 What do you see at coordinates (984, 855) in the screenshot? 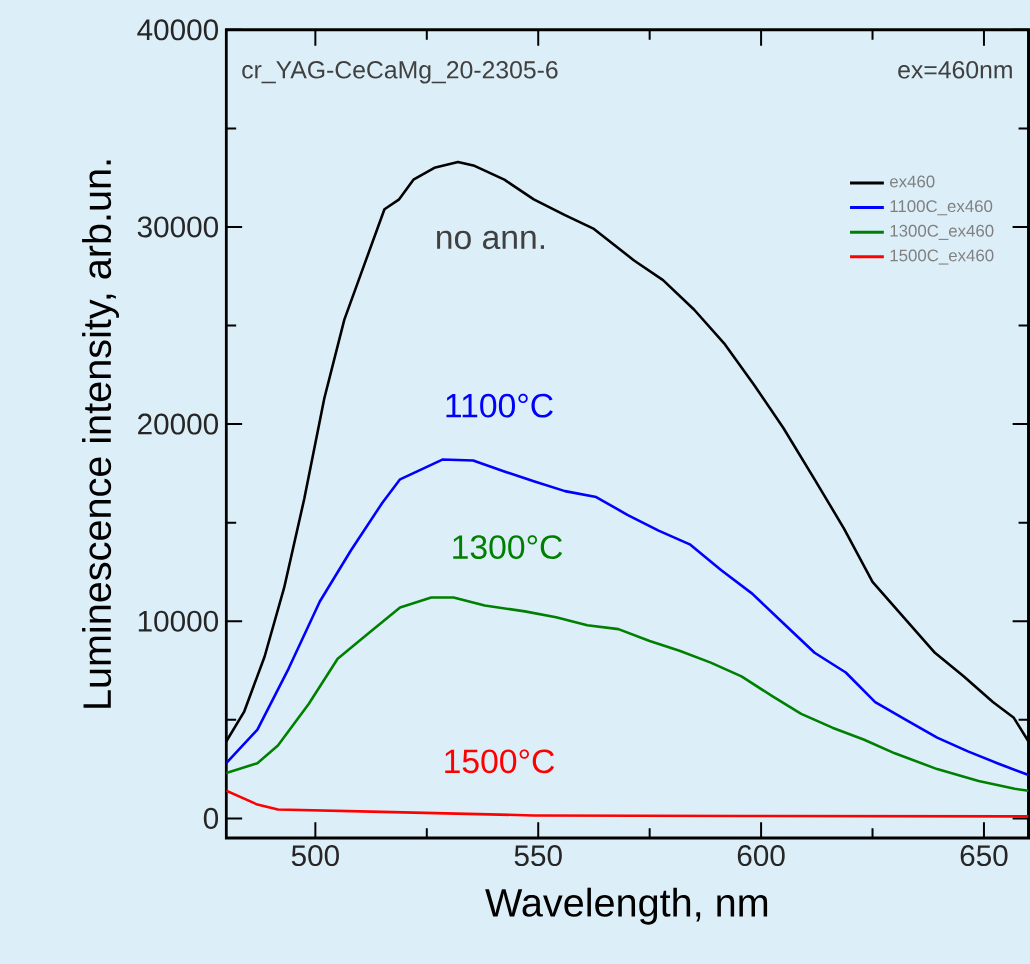
I see `x-tick-label: 650` at bounding box center [984, 855].